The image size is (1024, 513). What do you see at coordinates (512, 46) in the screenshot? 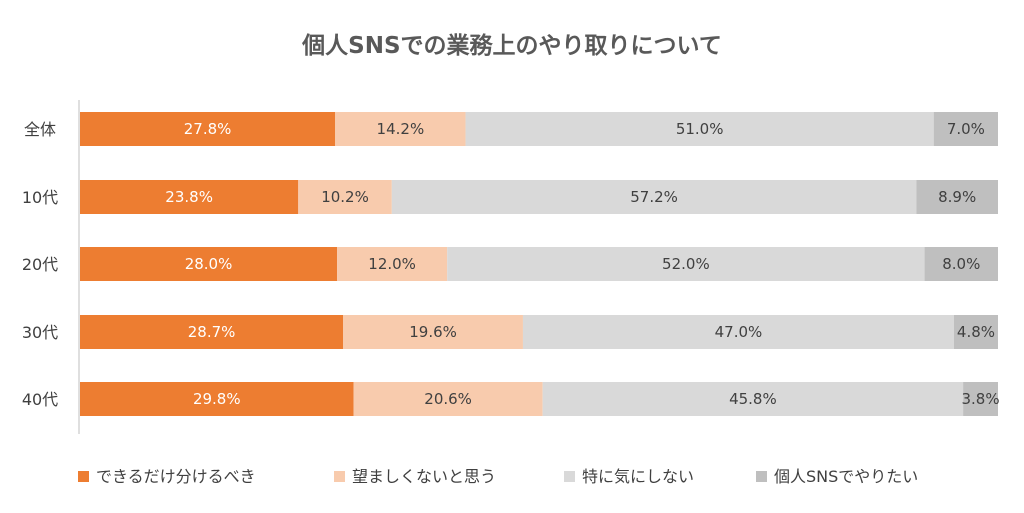
I see `chart-title: 個人SNSでの業務上のやり取りについて` at bounding box center [512, 46].